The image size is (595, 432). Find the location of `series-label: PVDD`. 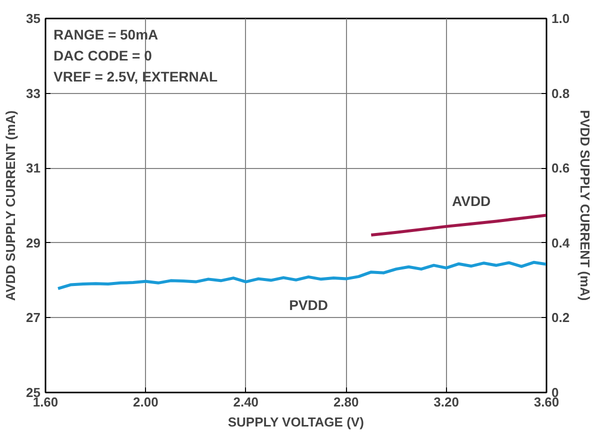

series-label: PVDD is located at coordinates (308, 304).